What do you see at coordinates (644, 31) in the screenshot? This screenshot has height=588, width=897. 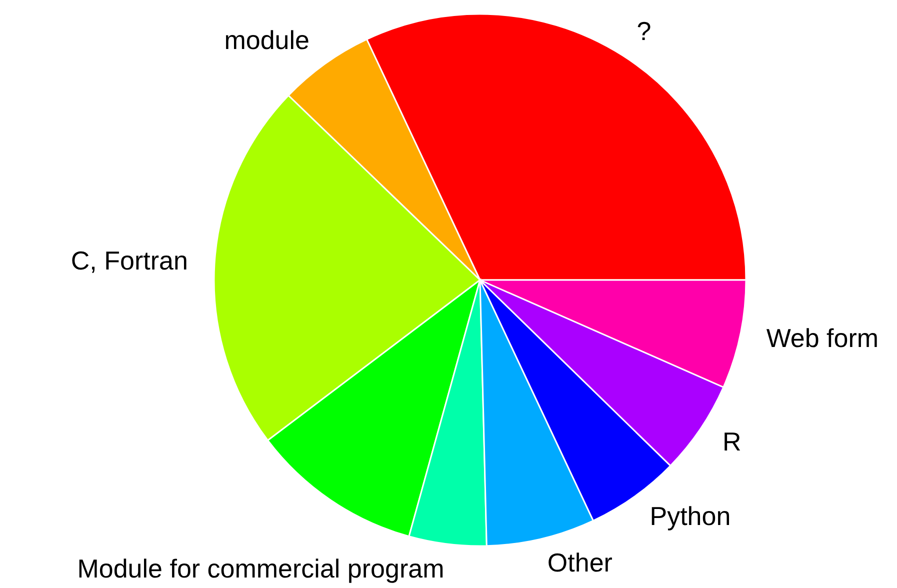 I see `slice-label: ?` at bounding box center [644, 31].